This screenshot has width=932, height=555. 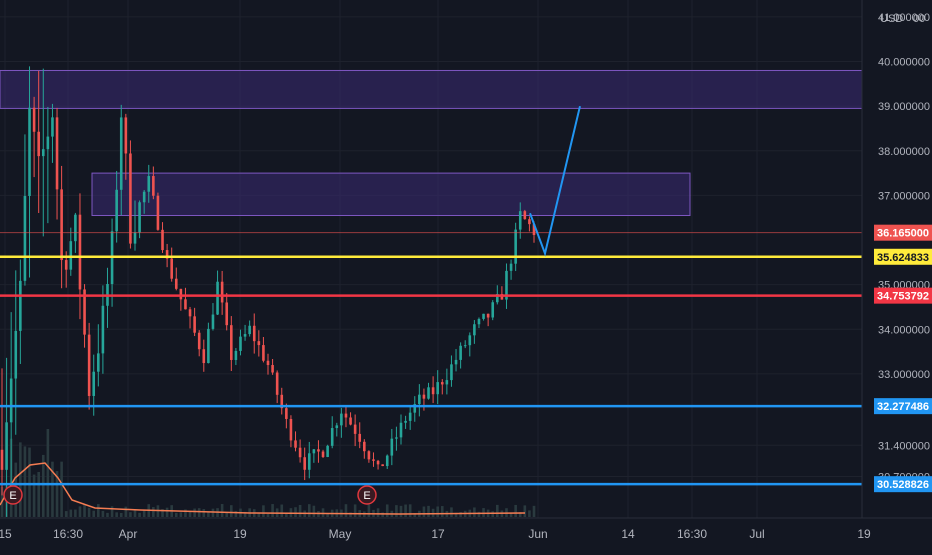 I want to click on earnings-marker-label: E, so click(x=366, y=496).